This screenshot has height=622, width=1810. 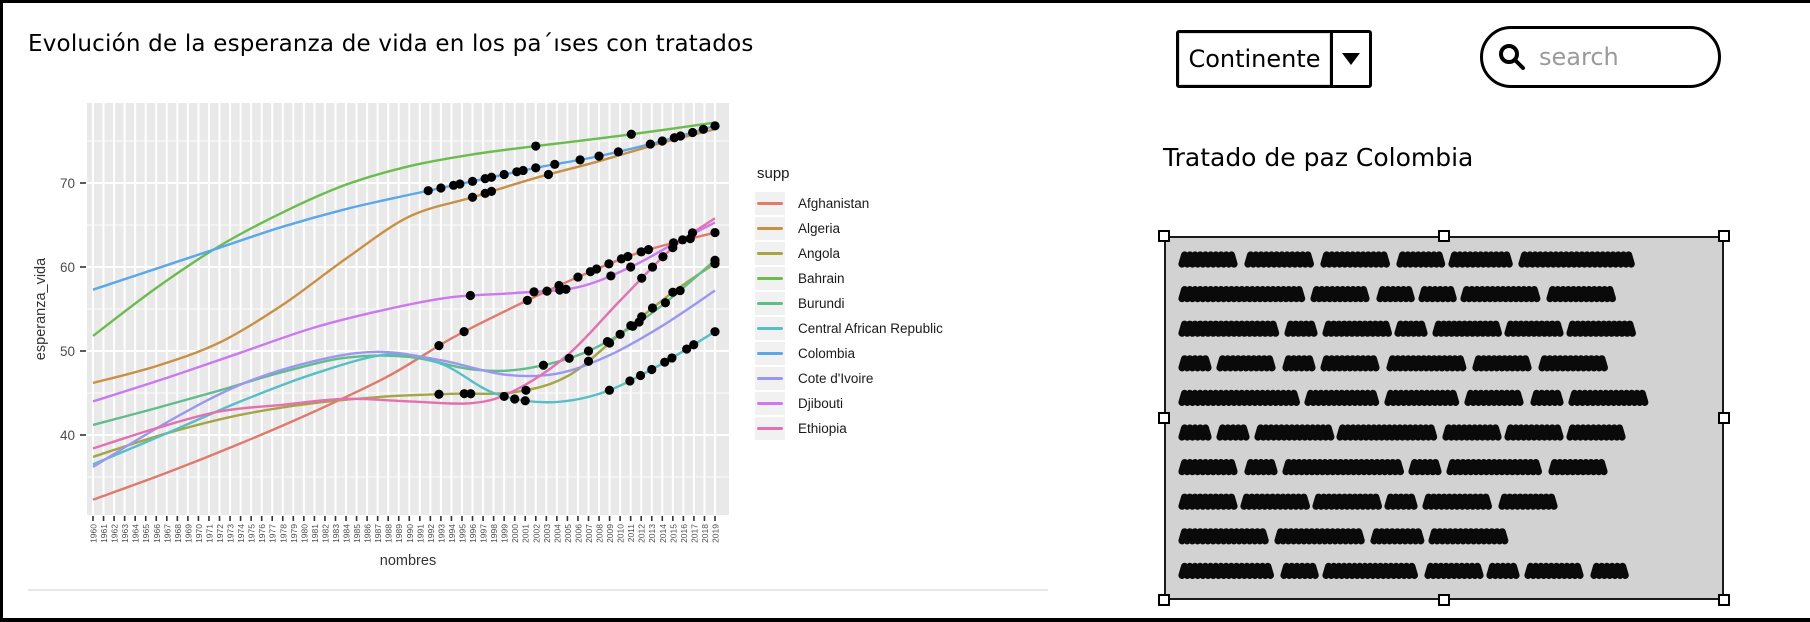 What do you see at coordinates (178, 533) in the screenshot?
I see `svg-text: 1968` at bounding box center [178, 533].